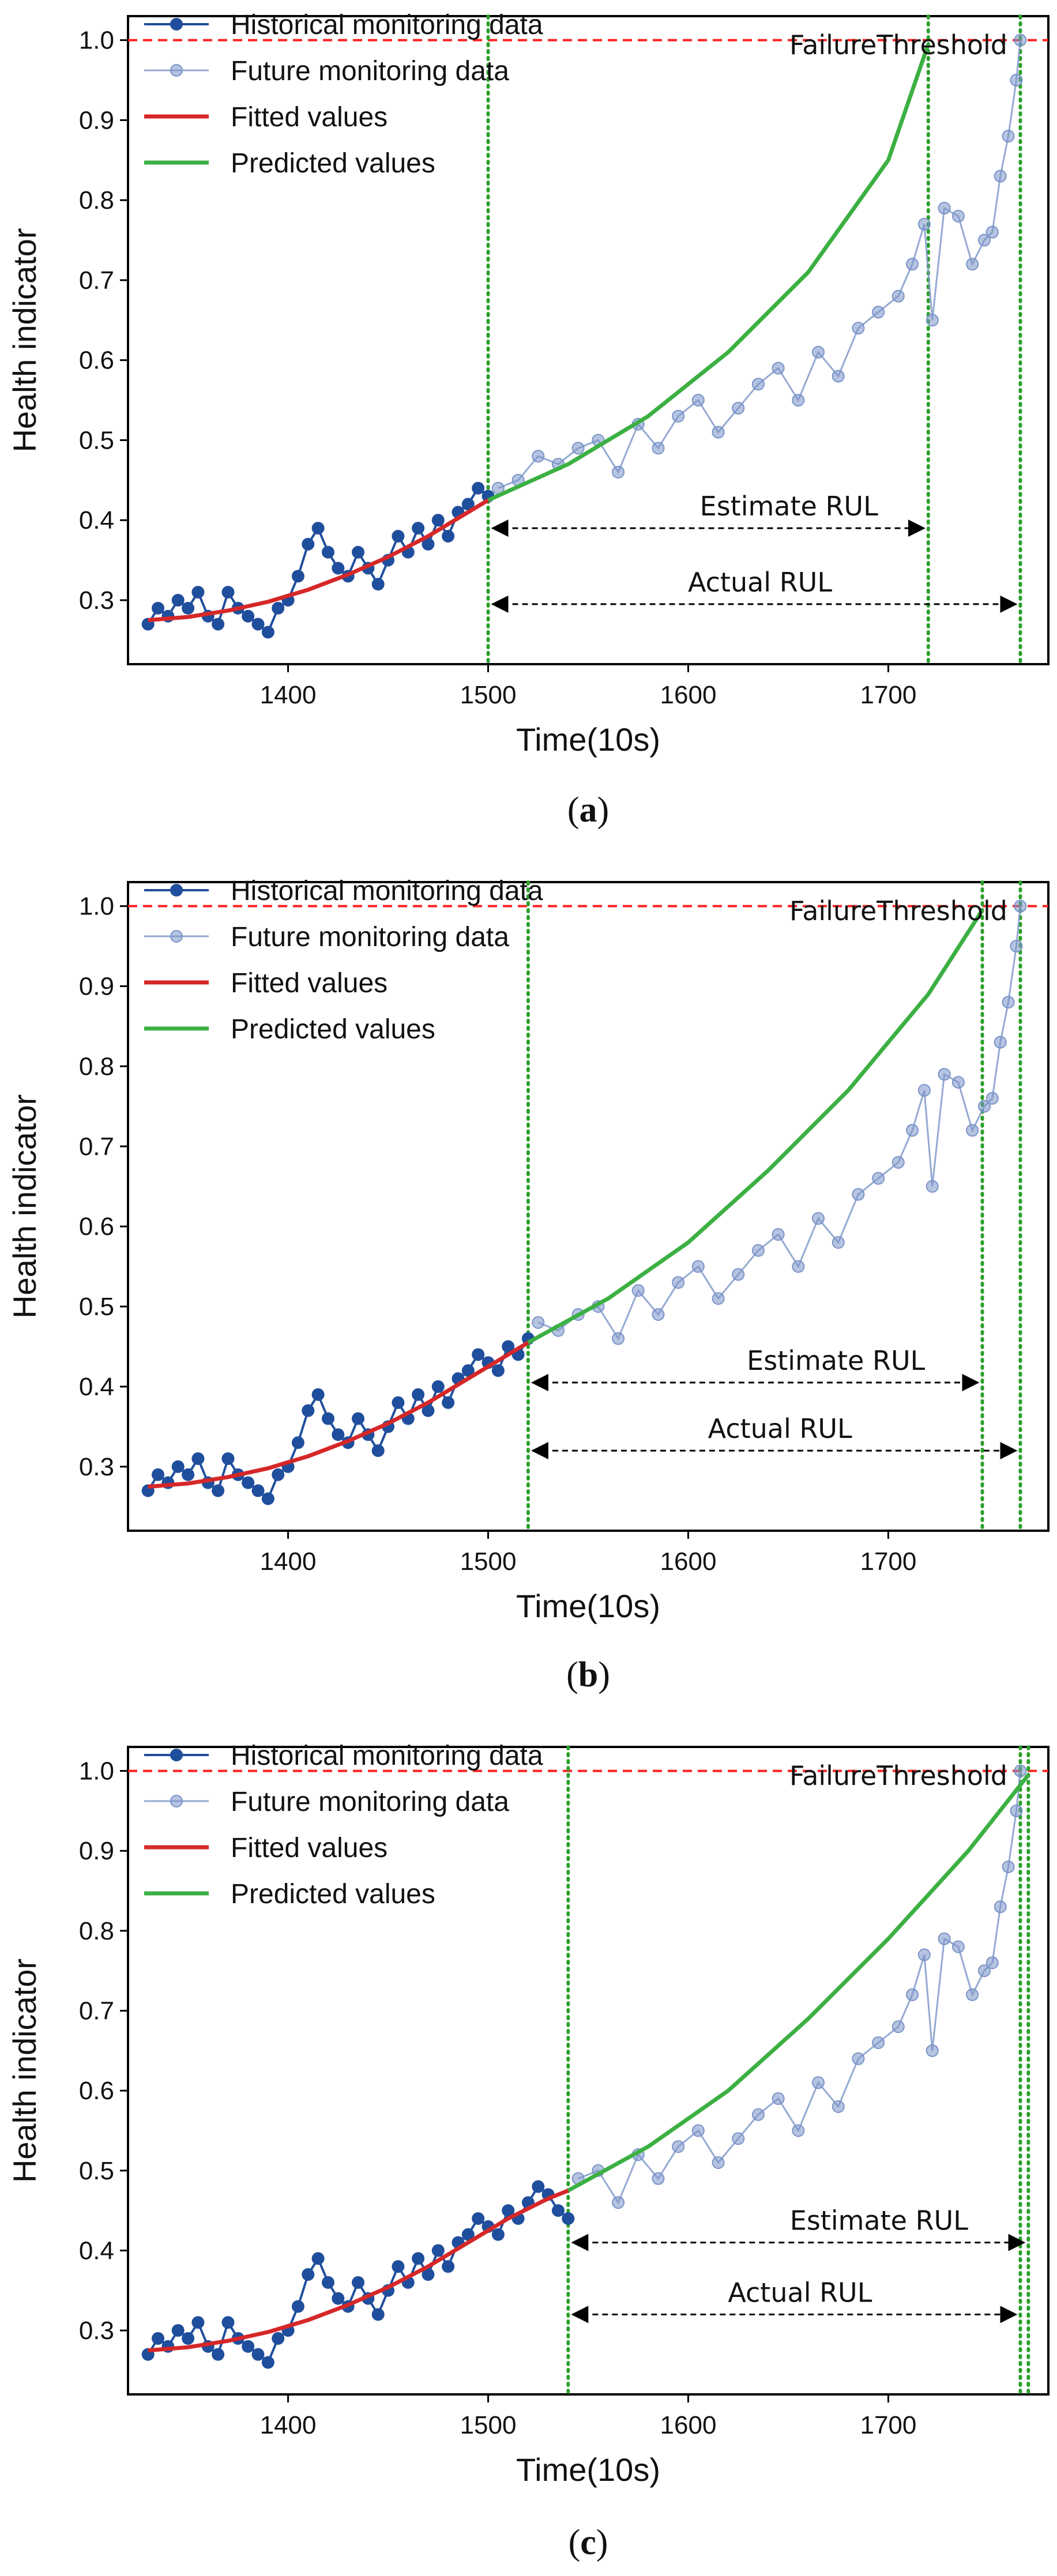 The width and height of the screenshot is (1057, 2576). Describe the element at coordinates (97, 987) in the screenshot. I see `y-tick-label: 0.9` at that location.